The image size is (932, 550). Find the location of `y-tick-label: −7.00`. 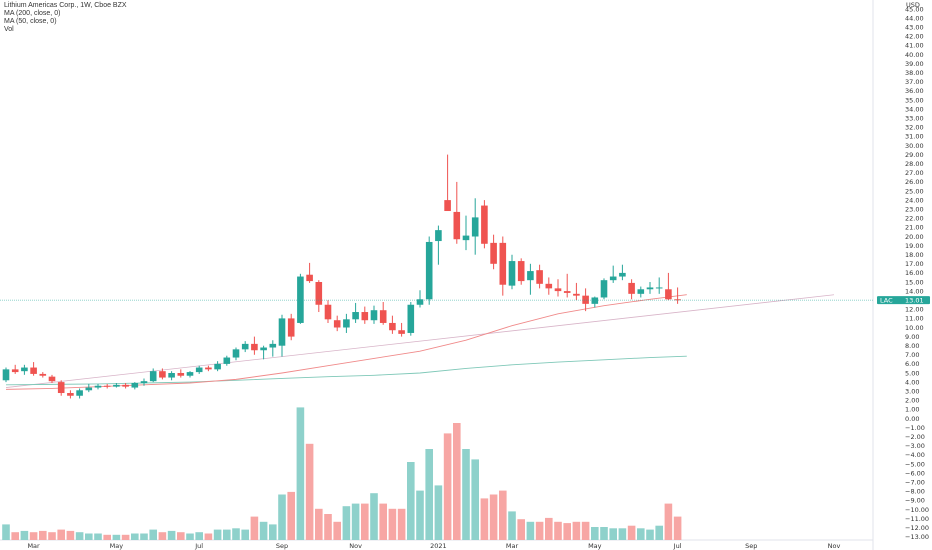

y-tick-label: −7.00 is located at coordinates (915, 483).